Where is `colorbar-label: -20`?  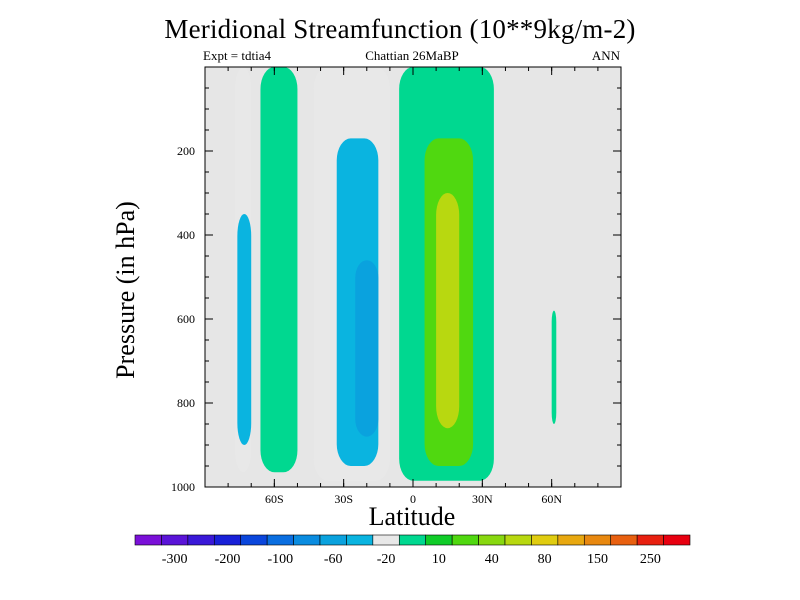
colorbar-label: -20 is located at coordinates (386, 559).